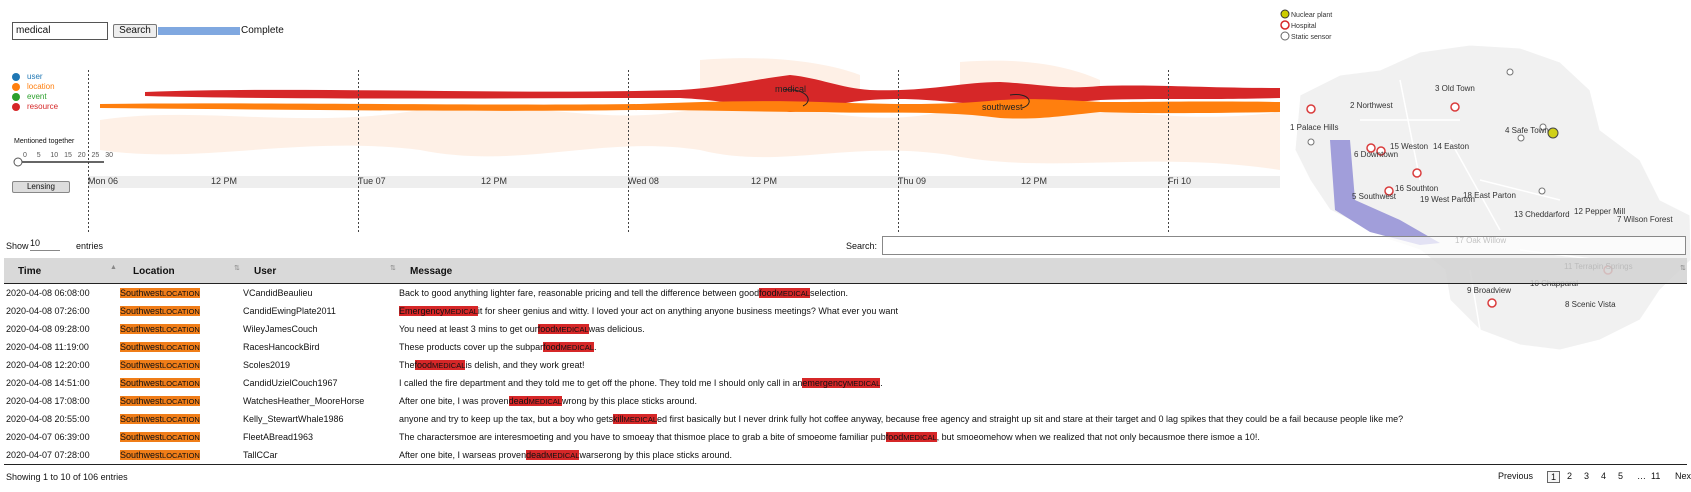 The height and width of the screenshot is (492, 1691). What do you see at coordinates (48, 455) in the screenshot?
I see `time-cell: 2020-04-07 07:28:00` at bounding box center [48, 455].